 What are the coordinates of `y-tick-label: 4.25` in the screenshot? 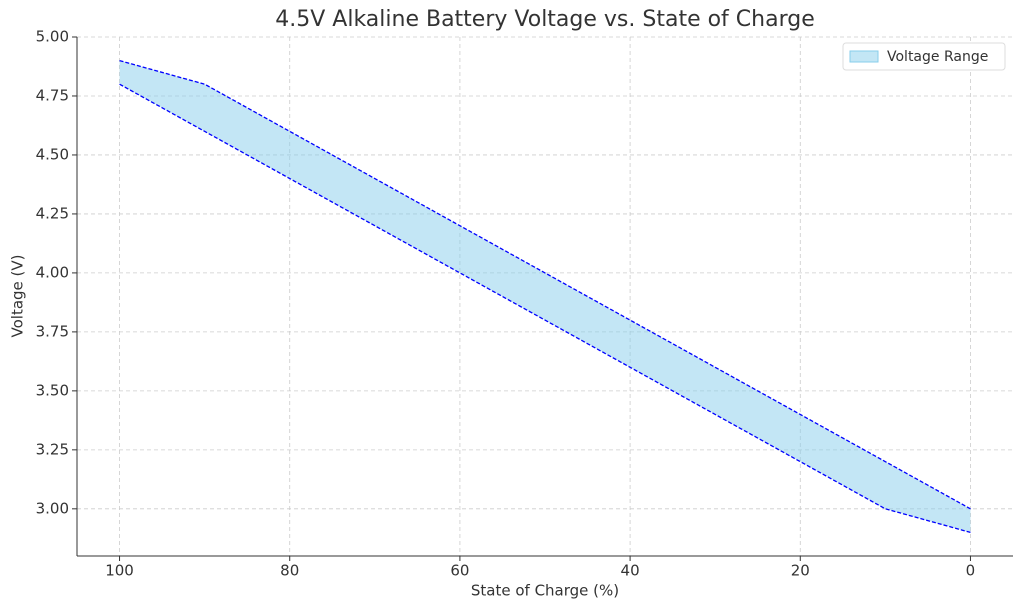 It's located at (52, 213).